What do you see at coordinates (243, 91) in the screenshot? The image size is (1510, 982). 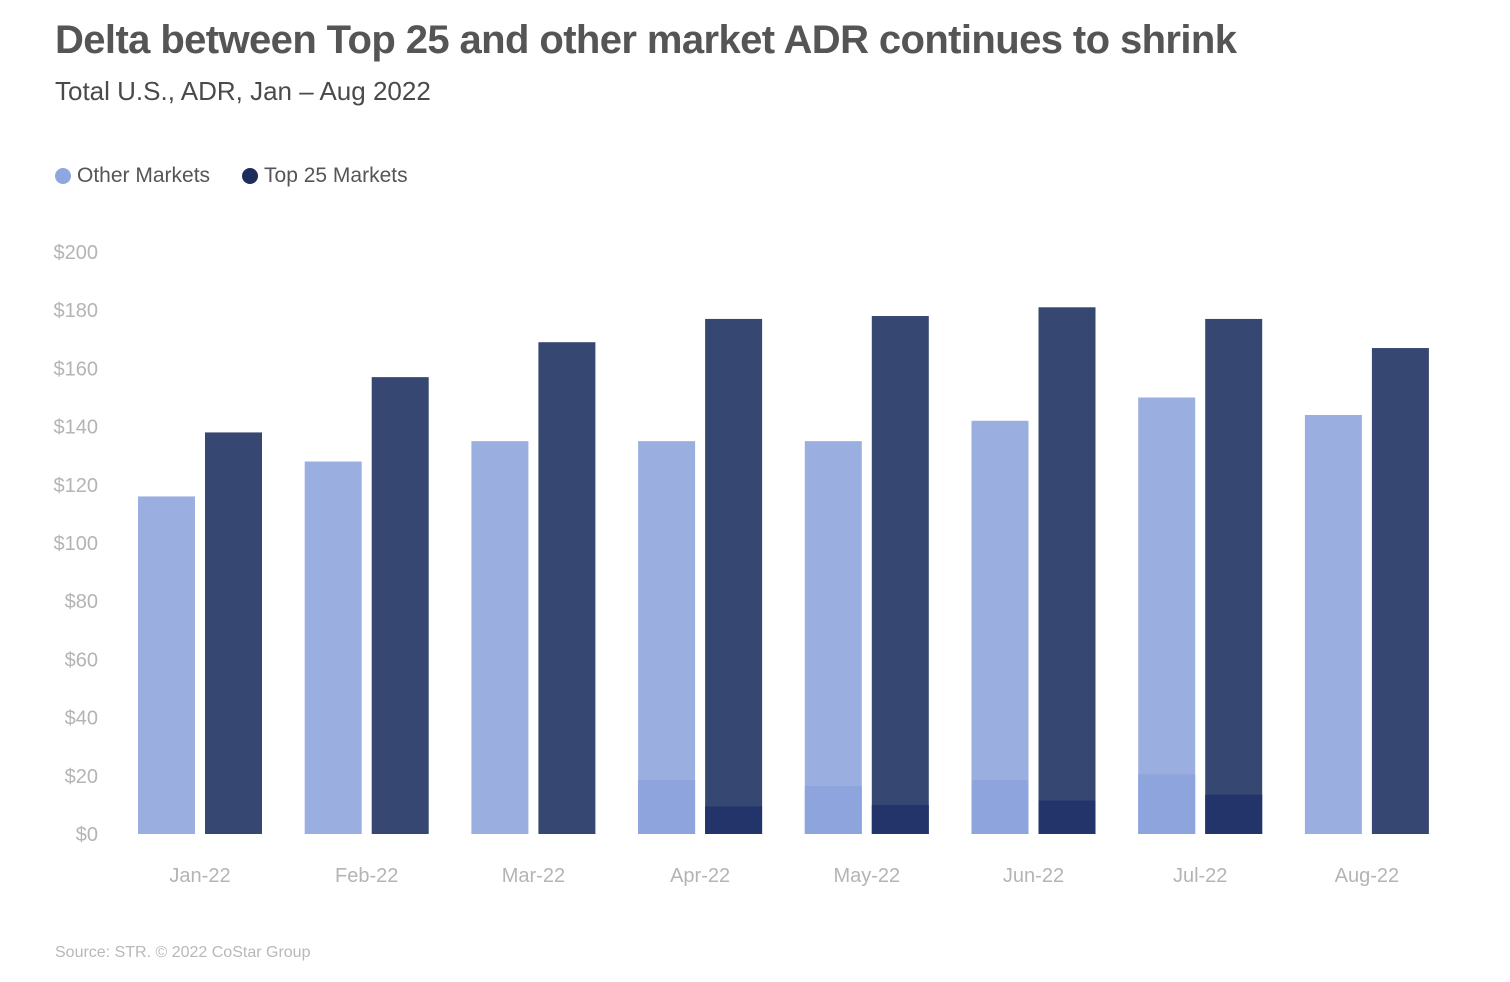 I see `chart-subtitle: Total U.S., ADR, Jan – Aug 2022` at bounding box center [243, 91].